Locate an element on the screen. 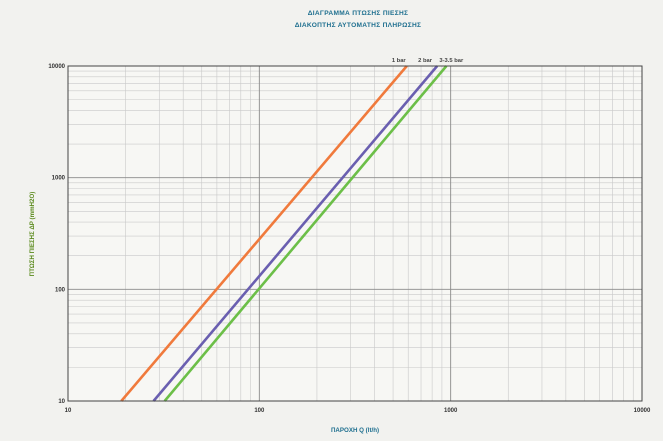  x-tick-label: 10 is located at coordinates (68, 411).